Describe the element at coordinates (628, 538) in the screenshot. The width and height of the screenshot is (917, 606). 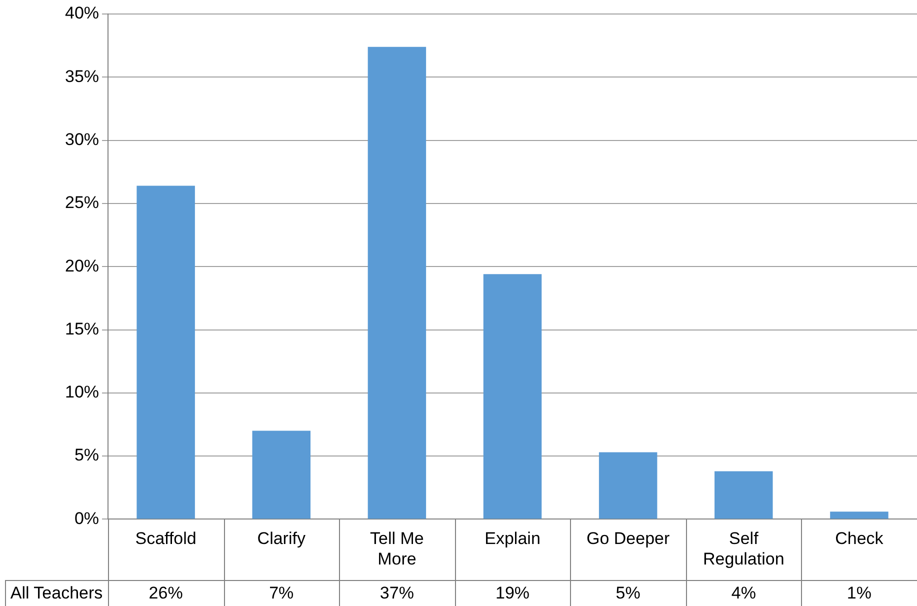
I see `x-tick-label: Go Deeper` at that location.